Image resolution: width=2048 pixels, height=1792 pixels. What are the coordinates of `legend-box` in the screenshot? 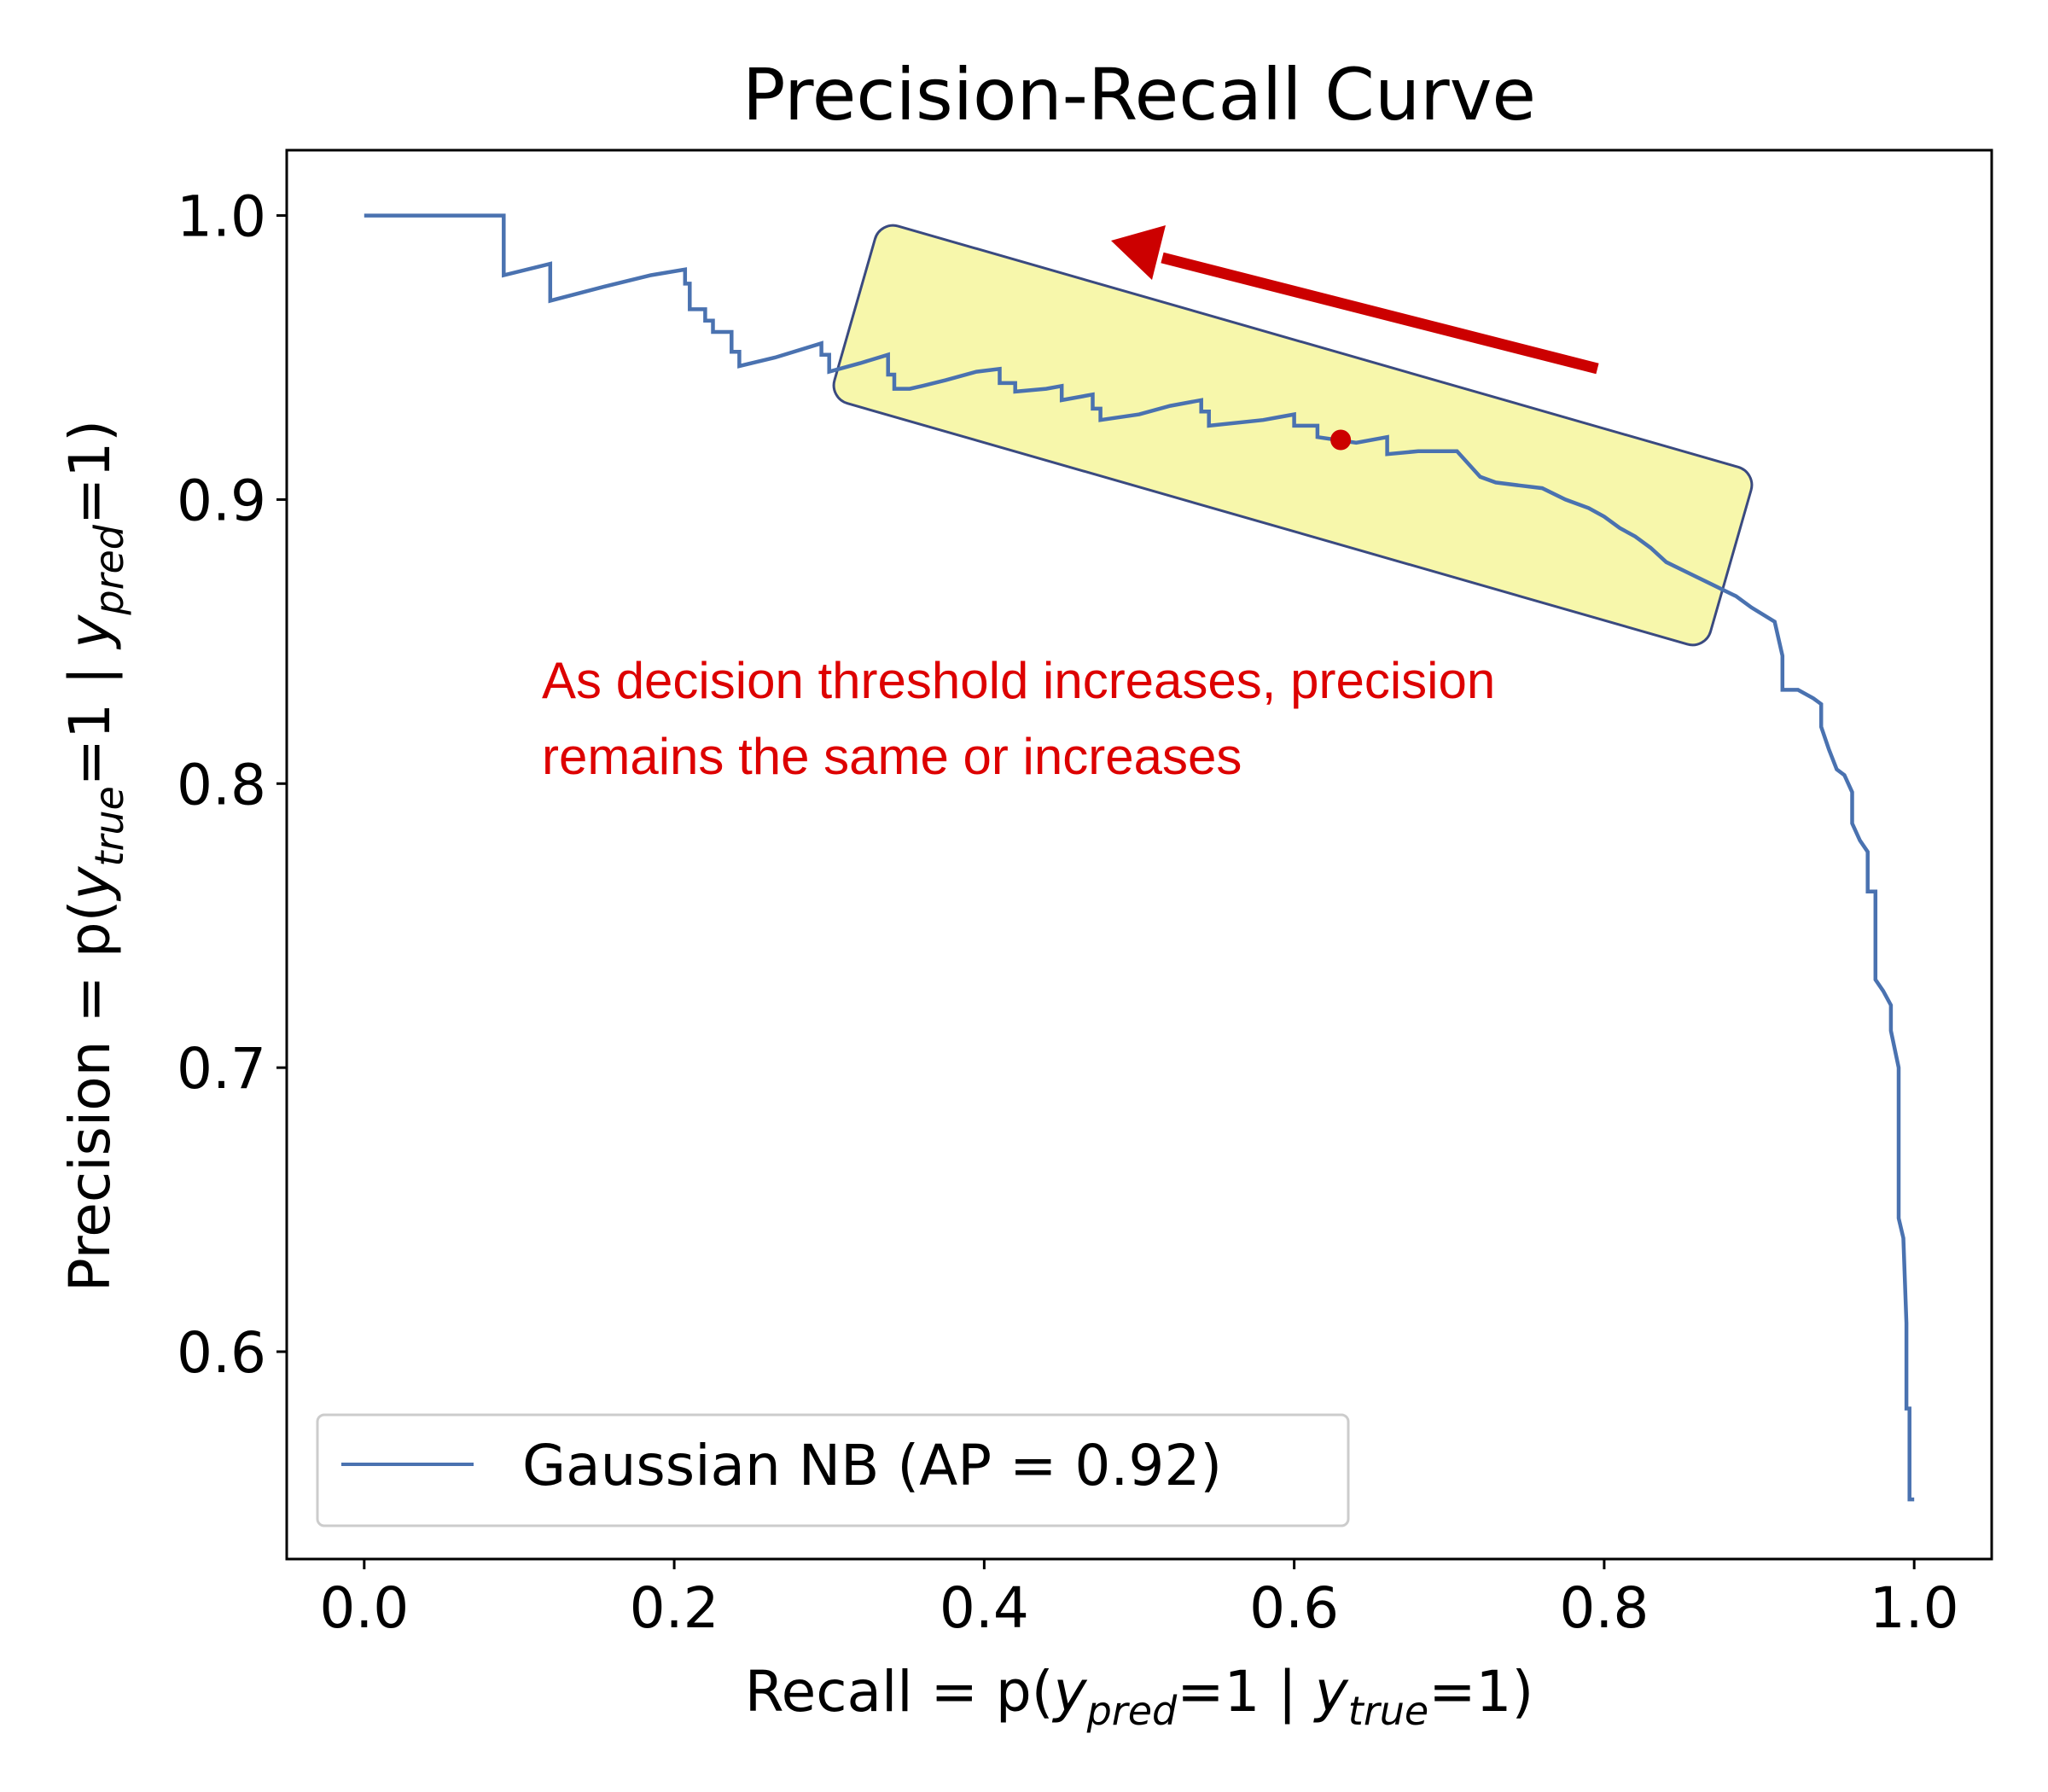 It's located at (833, 1470).